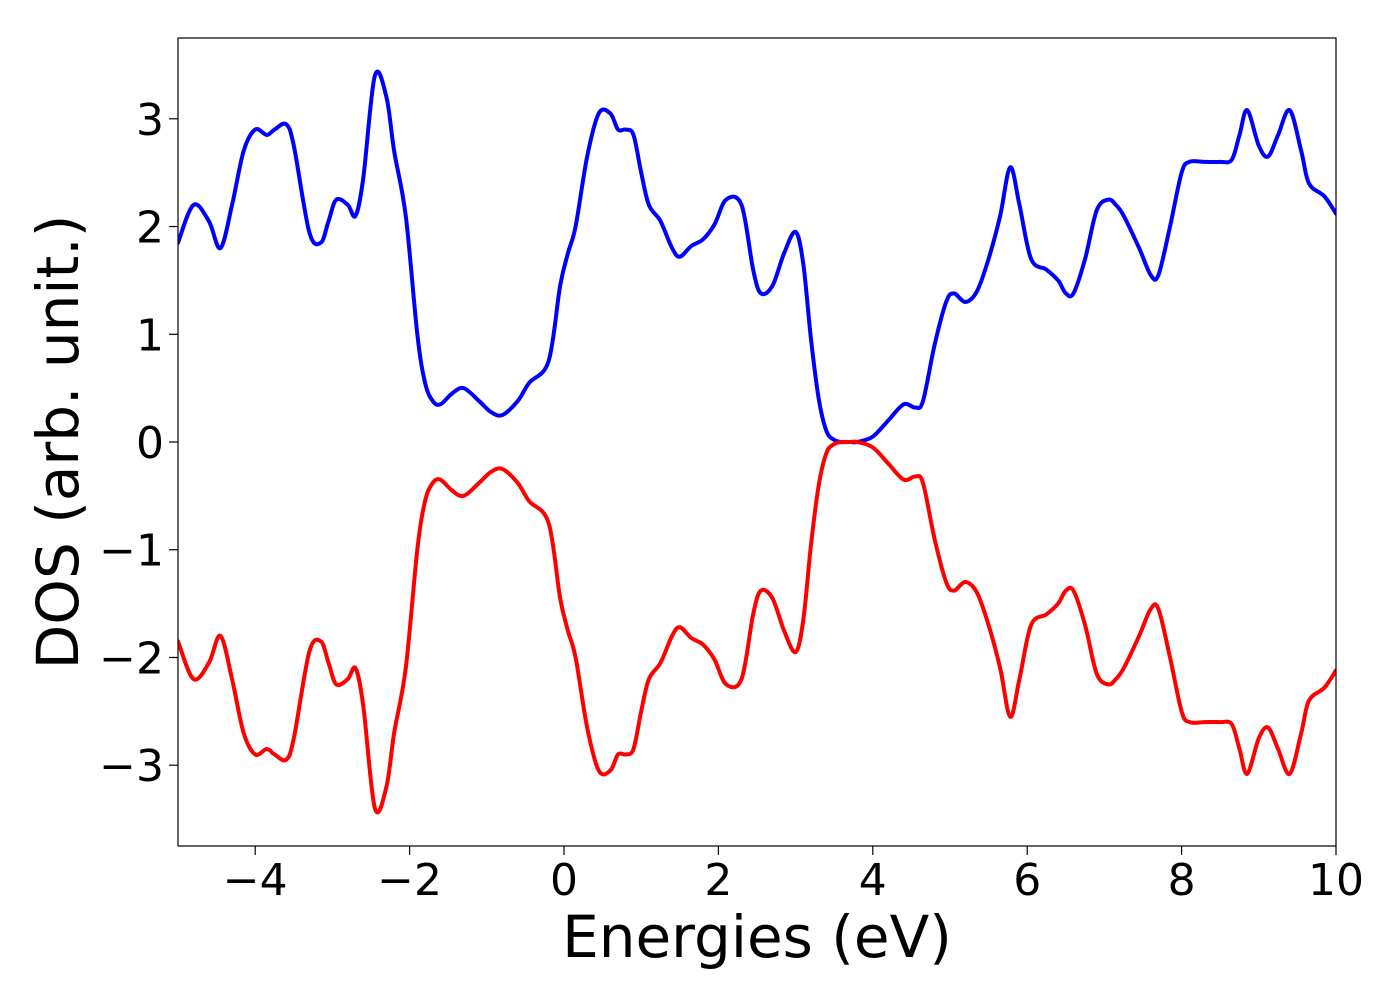  What do you see at coordinates (564, 880) in the screenshot?
I see `x-tick-label: 0` at bounding box center [564, 880].